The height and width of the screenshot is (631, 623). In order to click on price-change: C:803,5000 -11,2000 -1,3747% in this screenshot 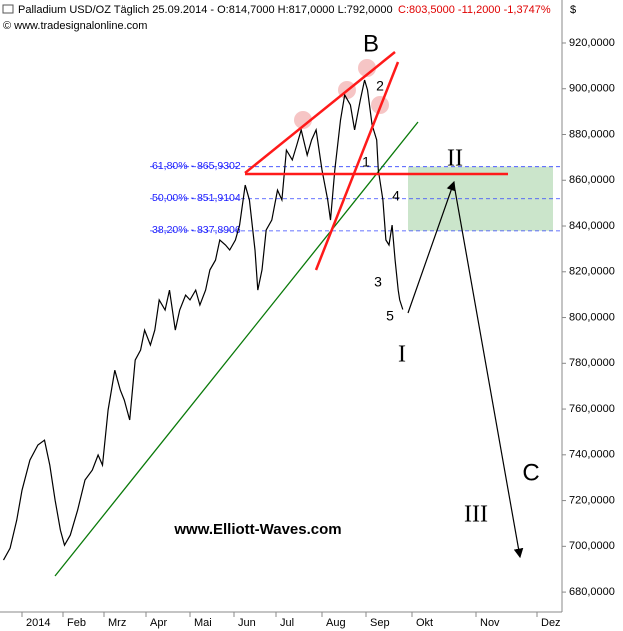, I will do `click(474, 10)`.